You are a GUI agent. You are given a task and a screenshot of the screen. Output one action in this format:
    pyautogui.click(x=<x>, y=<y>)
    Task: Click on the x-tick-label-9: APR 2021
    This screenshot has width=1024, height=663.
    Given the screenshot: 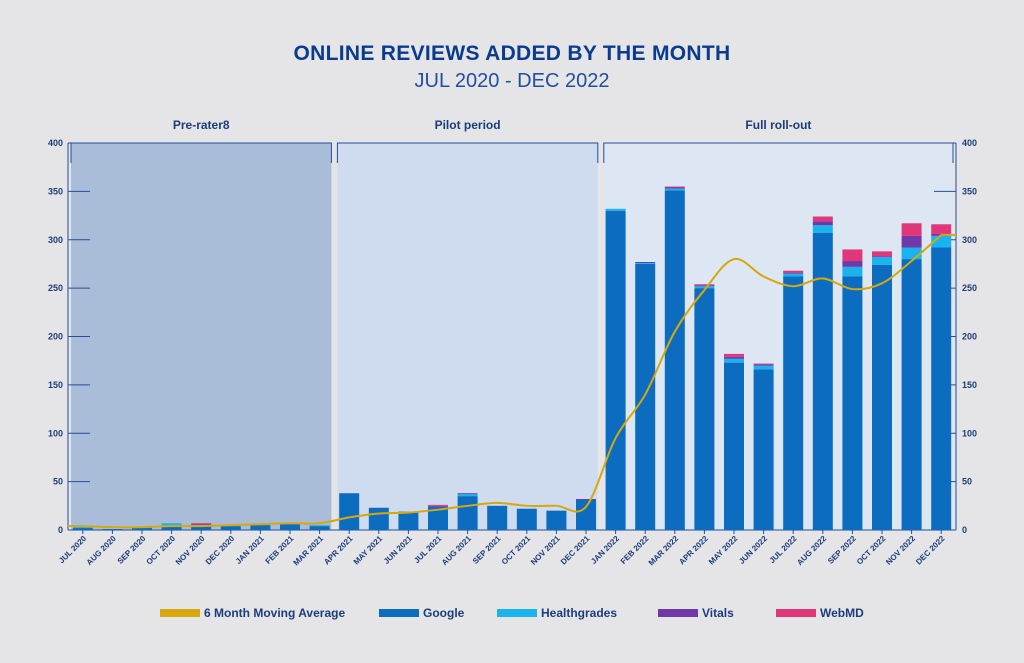 What is the action you would take?
    pyautogui.click(x=338, y=550)
    